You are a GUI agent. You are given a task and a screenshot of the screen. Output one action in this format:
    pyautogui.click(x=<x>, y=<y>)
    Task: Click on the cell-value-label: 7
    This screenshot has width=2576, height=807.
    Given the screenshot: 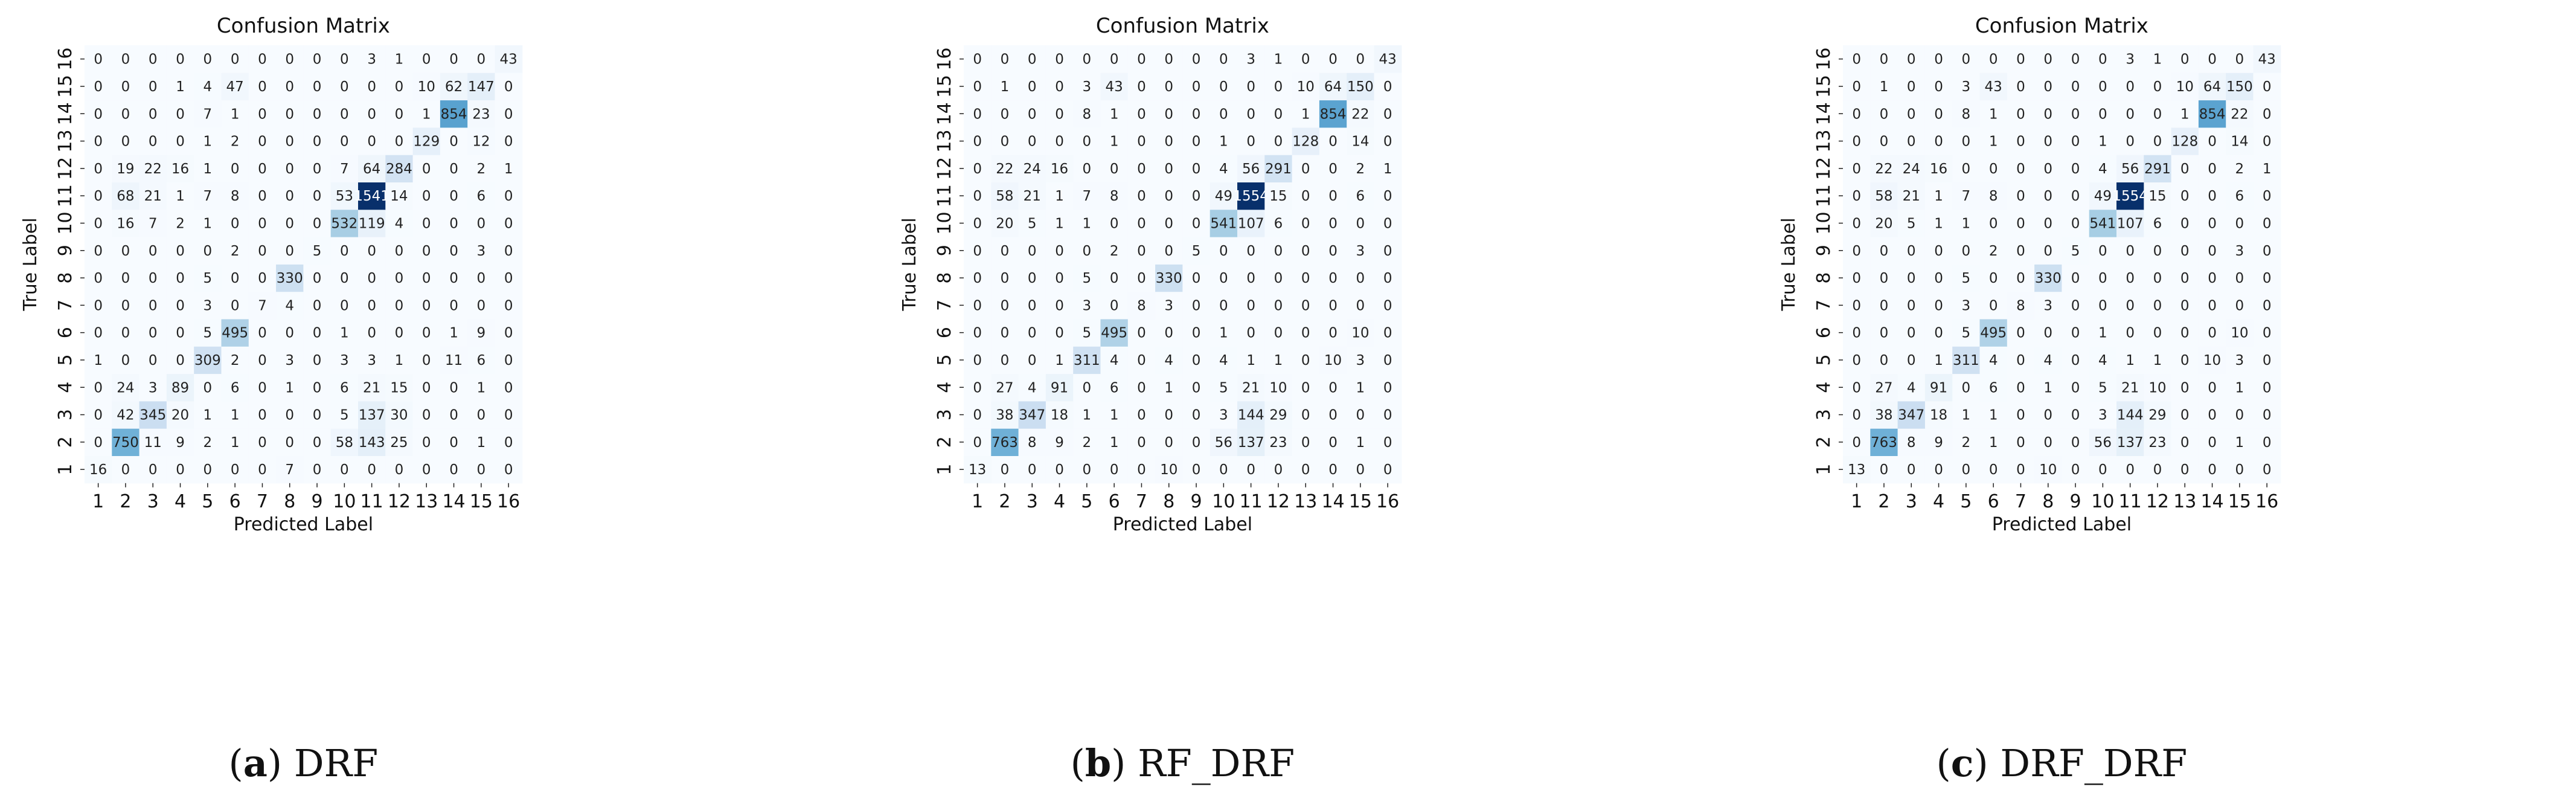 What is the action you would take?
    pyautogui.click(x=153, y=223)
    